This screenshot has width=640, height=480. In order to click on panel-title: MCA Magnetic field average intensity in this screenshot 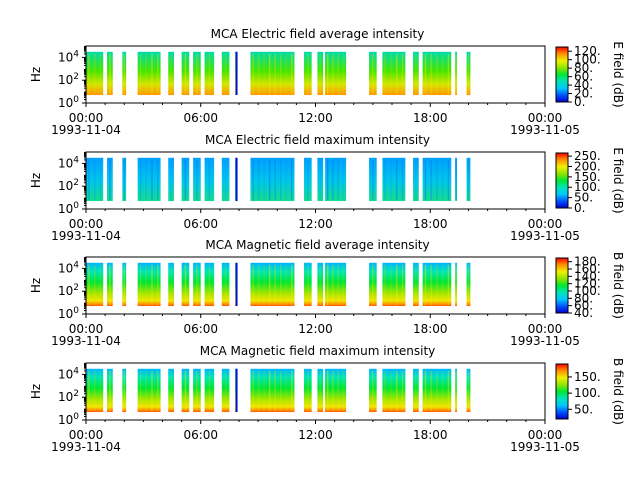, I will do `click(317, 245)`.